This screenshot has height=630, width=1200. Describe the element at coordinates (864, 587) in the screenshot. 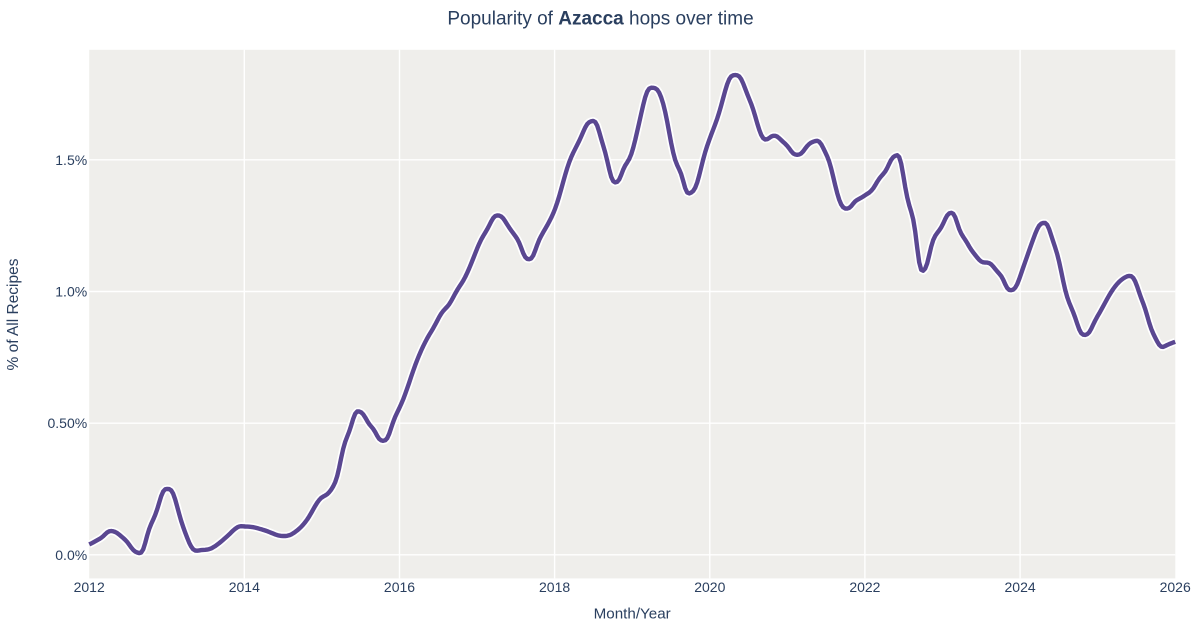

I see `svg-text: 2022` at that location.